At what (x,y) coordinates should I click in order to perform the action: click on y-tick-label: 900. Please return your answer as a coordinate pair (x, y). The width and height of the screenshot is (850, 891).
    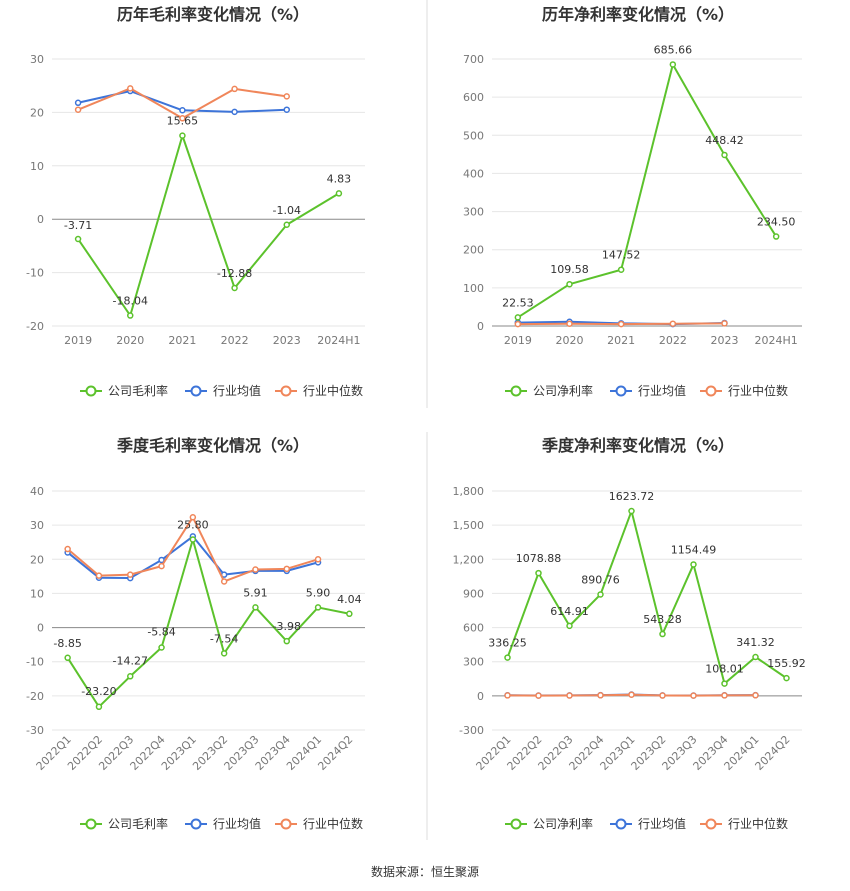
    Looking at the image, I should click on (473, 593).